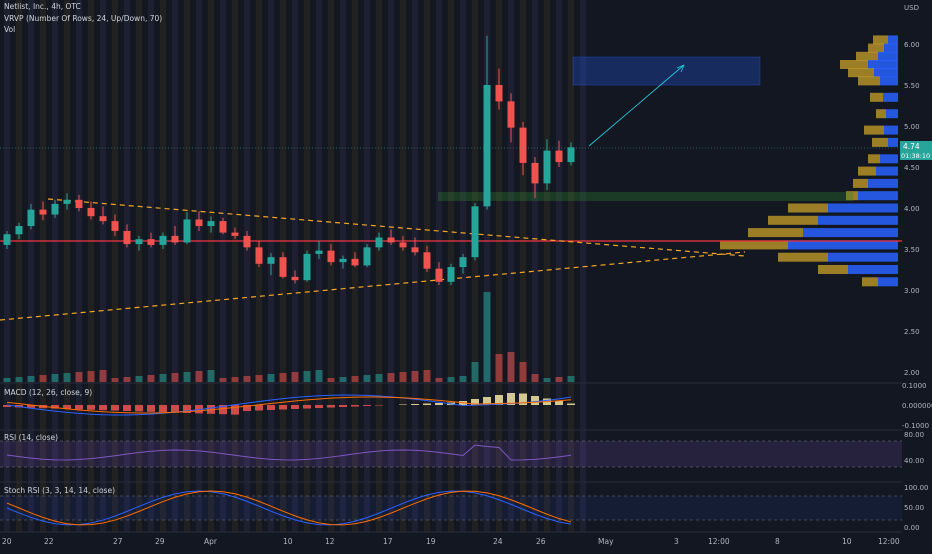 The height and width of the screenshot is (554, 932). What do you see at coordinates (373, 286) in the screenshot?
I see `lower-trendline` at bounding box center [373, 286].